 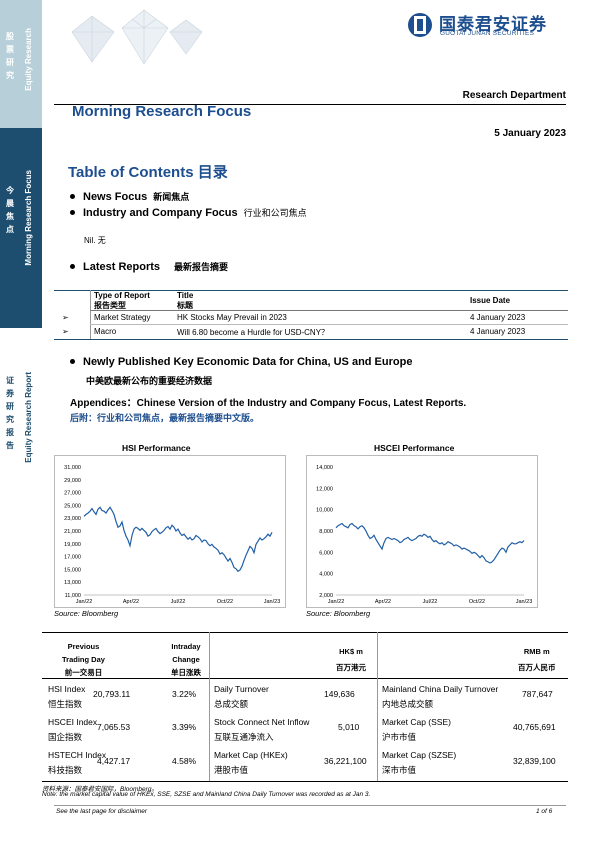 I want to click on sidebar-en-mid: Morning Research Focus, so click(x=28, y=218).